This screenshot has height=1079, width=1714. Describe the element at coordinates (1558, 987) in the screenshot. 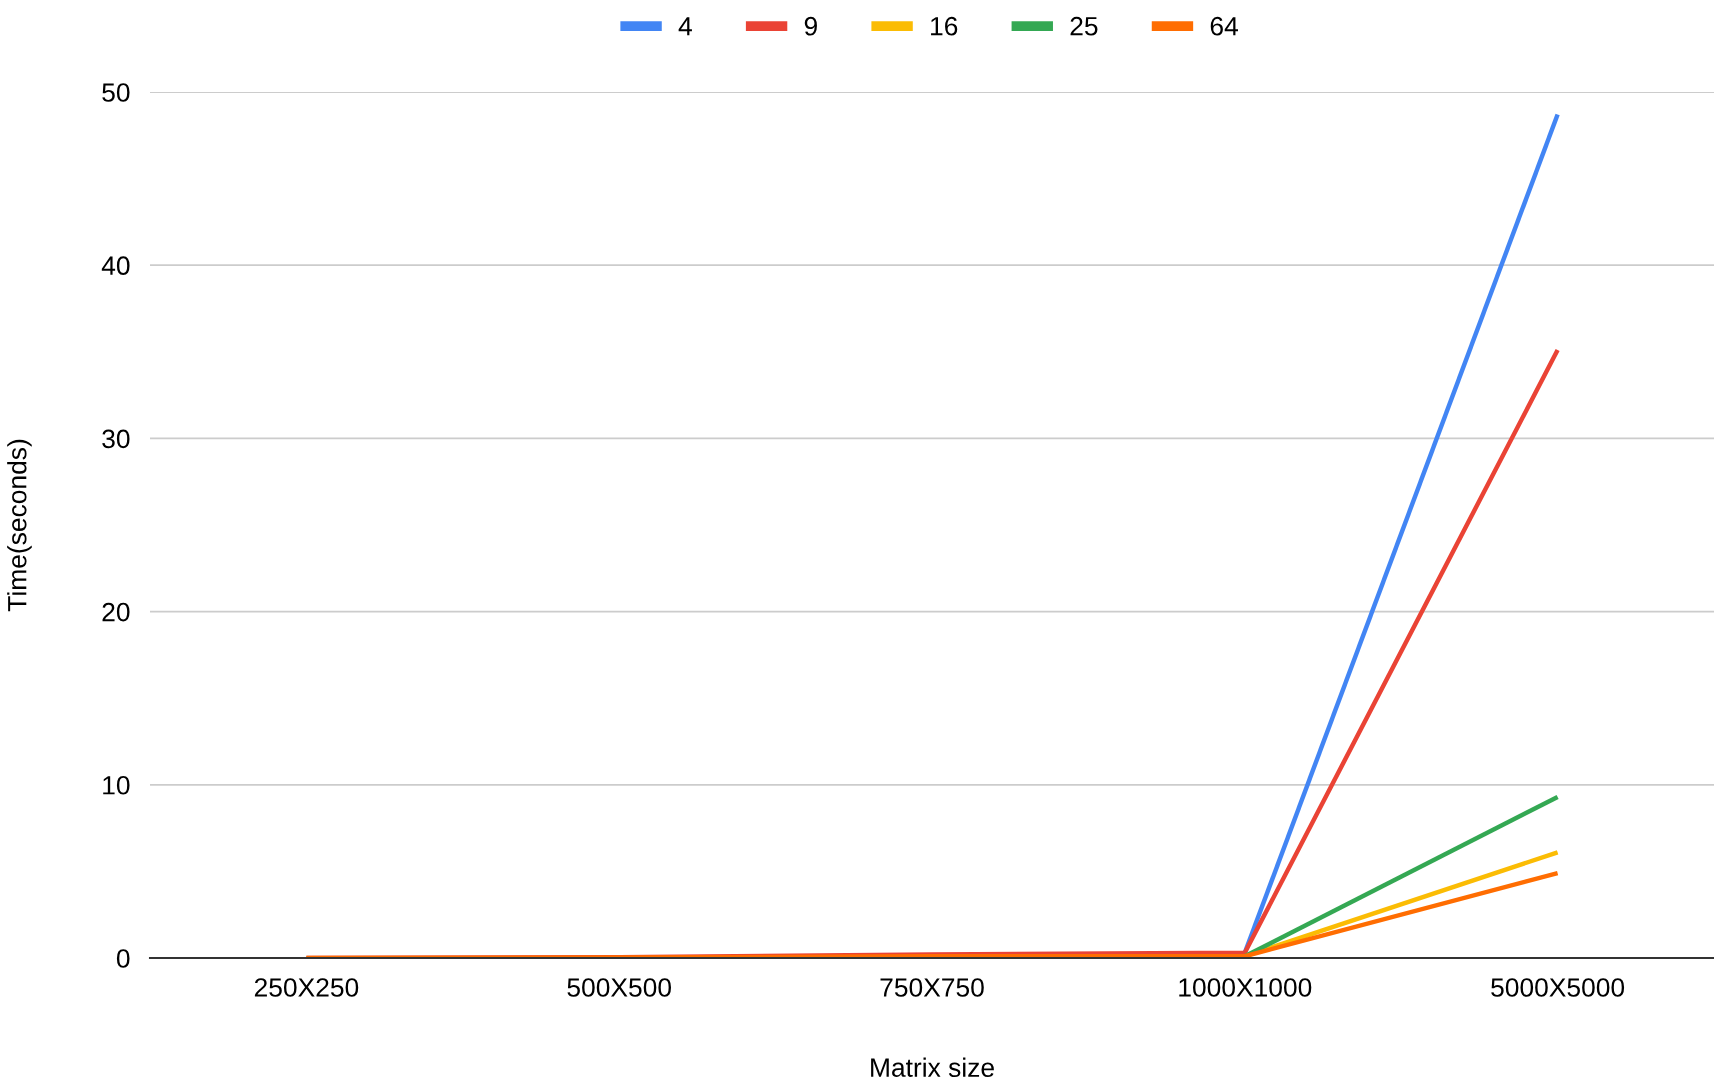

I see `x-tick-label: 5000X5000` at that location.